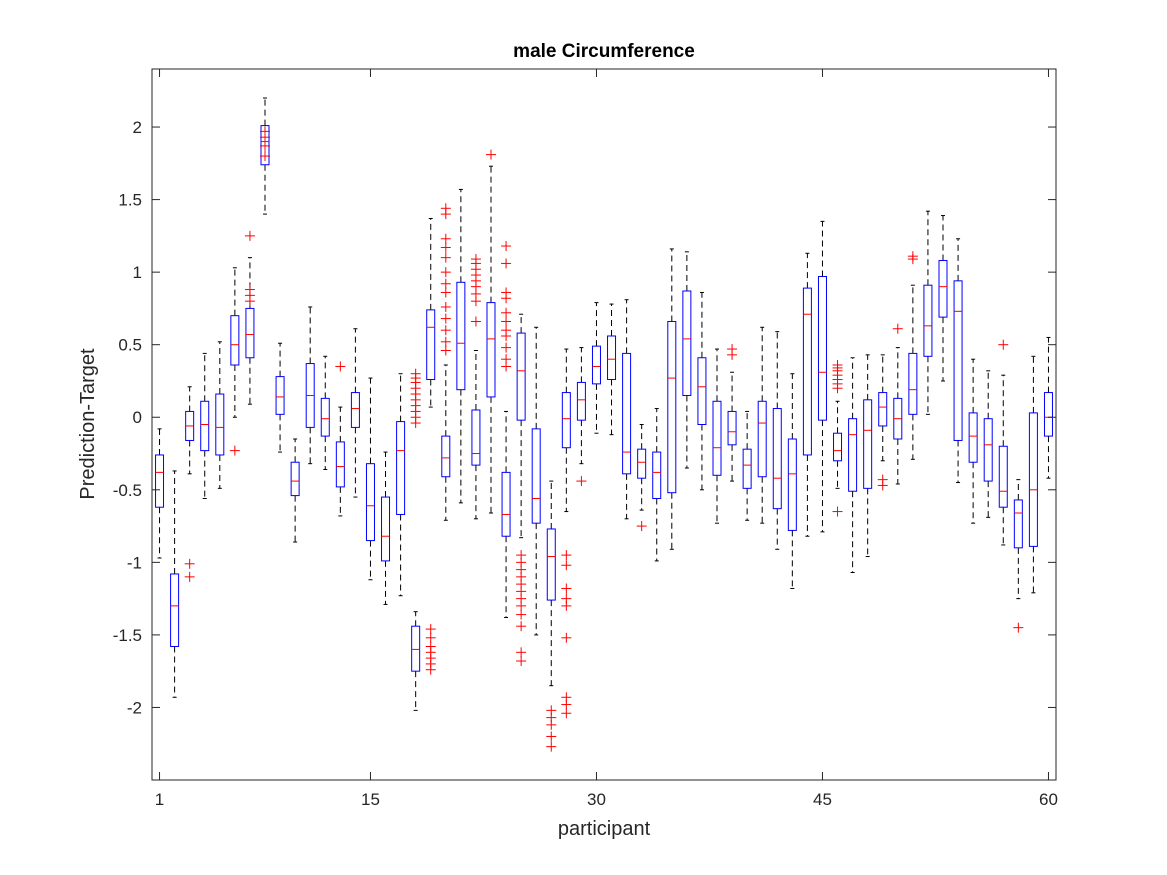  I want to click on y-tick-label: -2, so click(134, 707).